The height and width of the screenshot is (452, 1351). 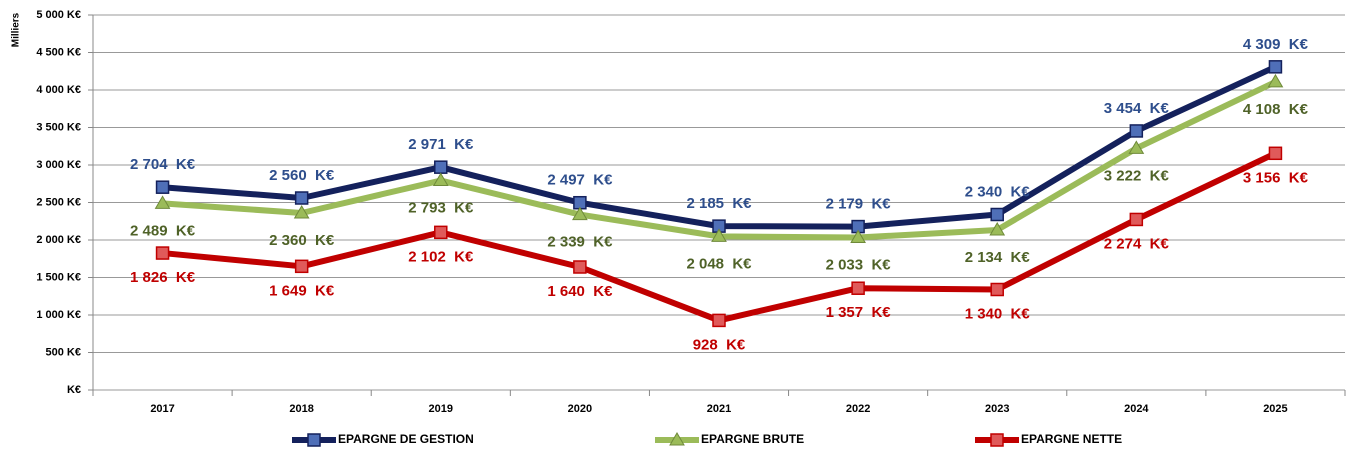 I want to click on legend-label: EPARGNE NETTE, so click(x=1071, y=439).